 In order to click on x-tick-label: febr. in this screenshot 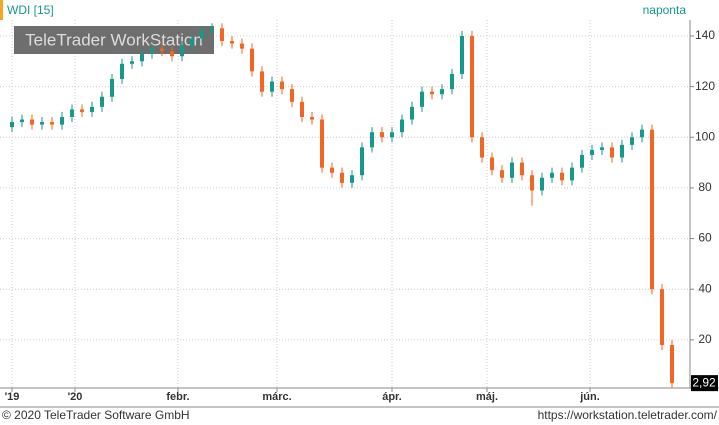, I will do `click(177, 397)`.